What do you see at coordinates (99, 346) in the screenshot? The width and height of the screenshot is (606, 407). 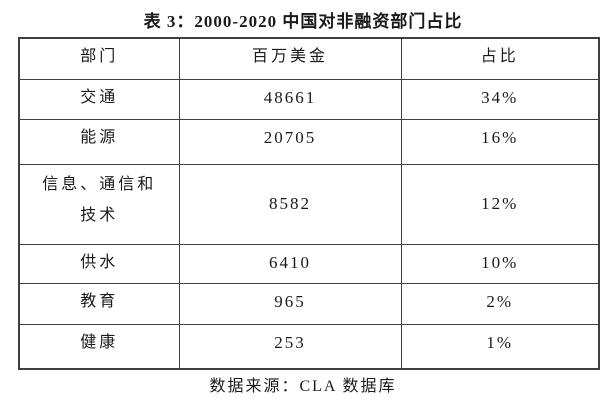 I see `sector-cell: 健康` at bounding box center [99, 346].